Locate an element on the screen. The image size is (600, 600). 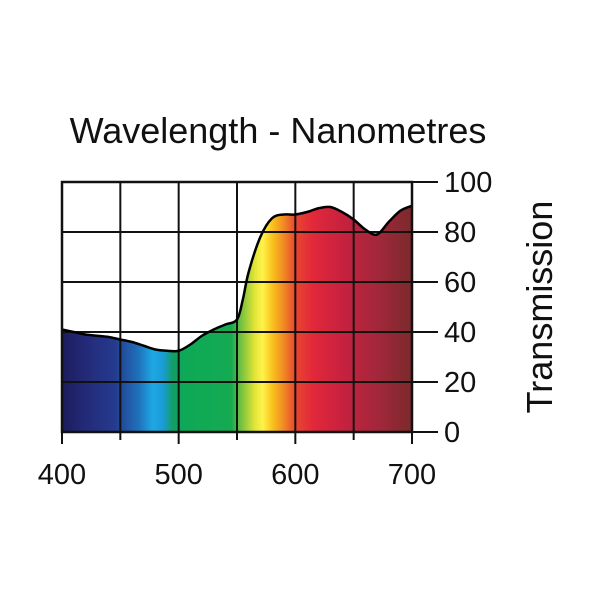
x-axis: 400 500 600 700 is located at coordinates (237, 461).